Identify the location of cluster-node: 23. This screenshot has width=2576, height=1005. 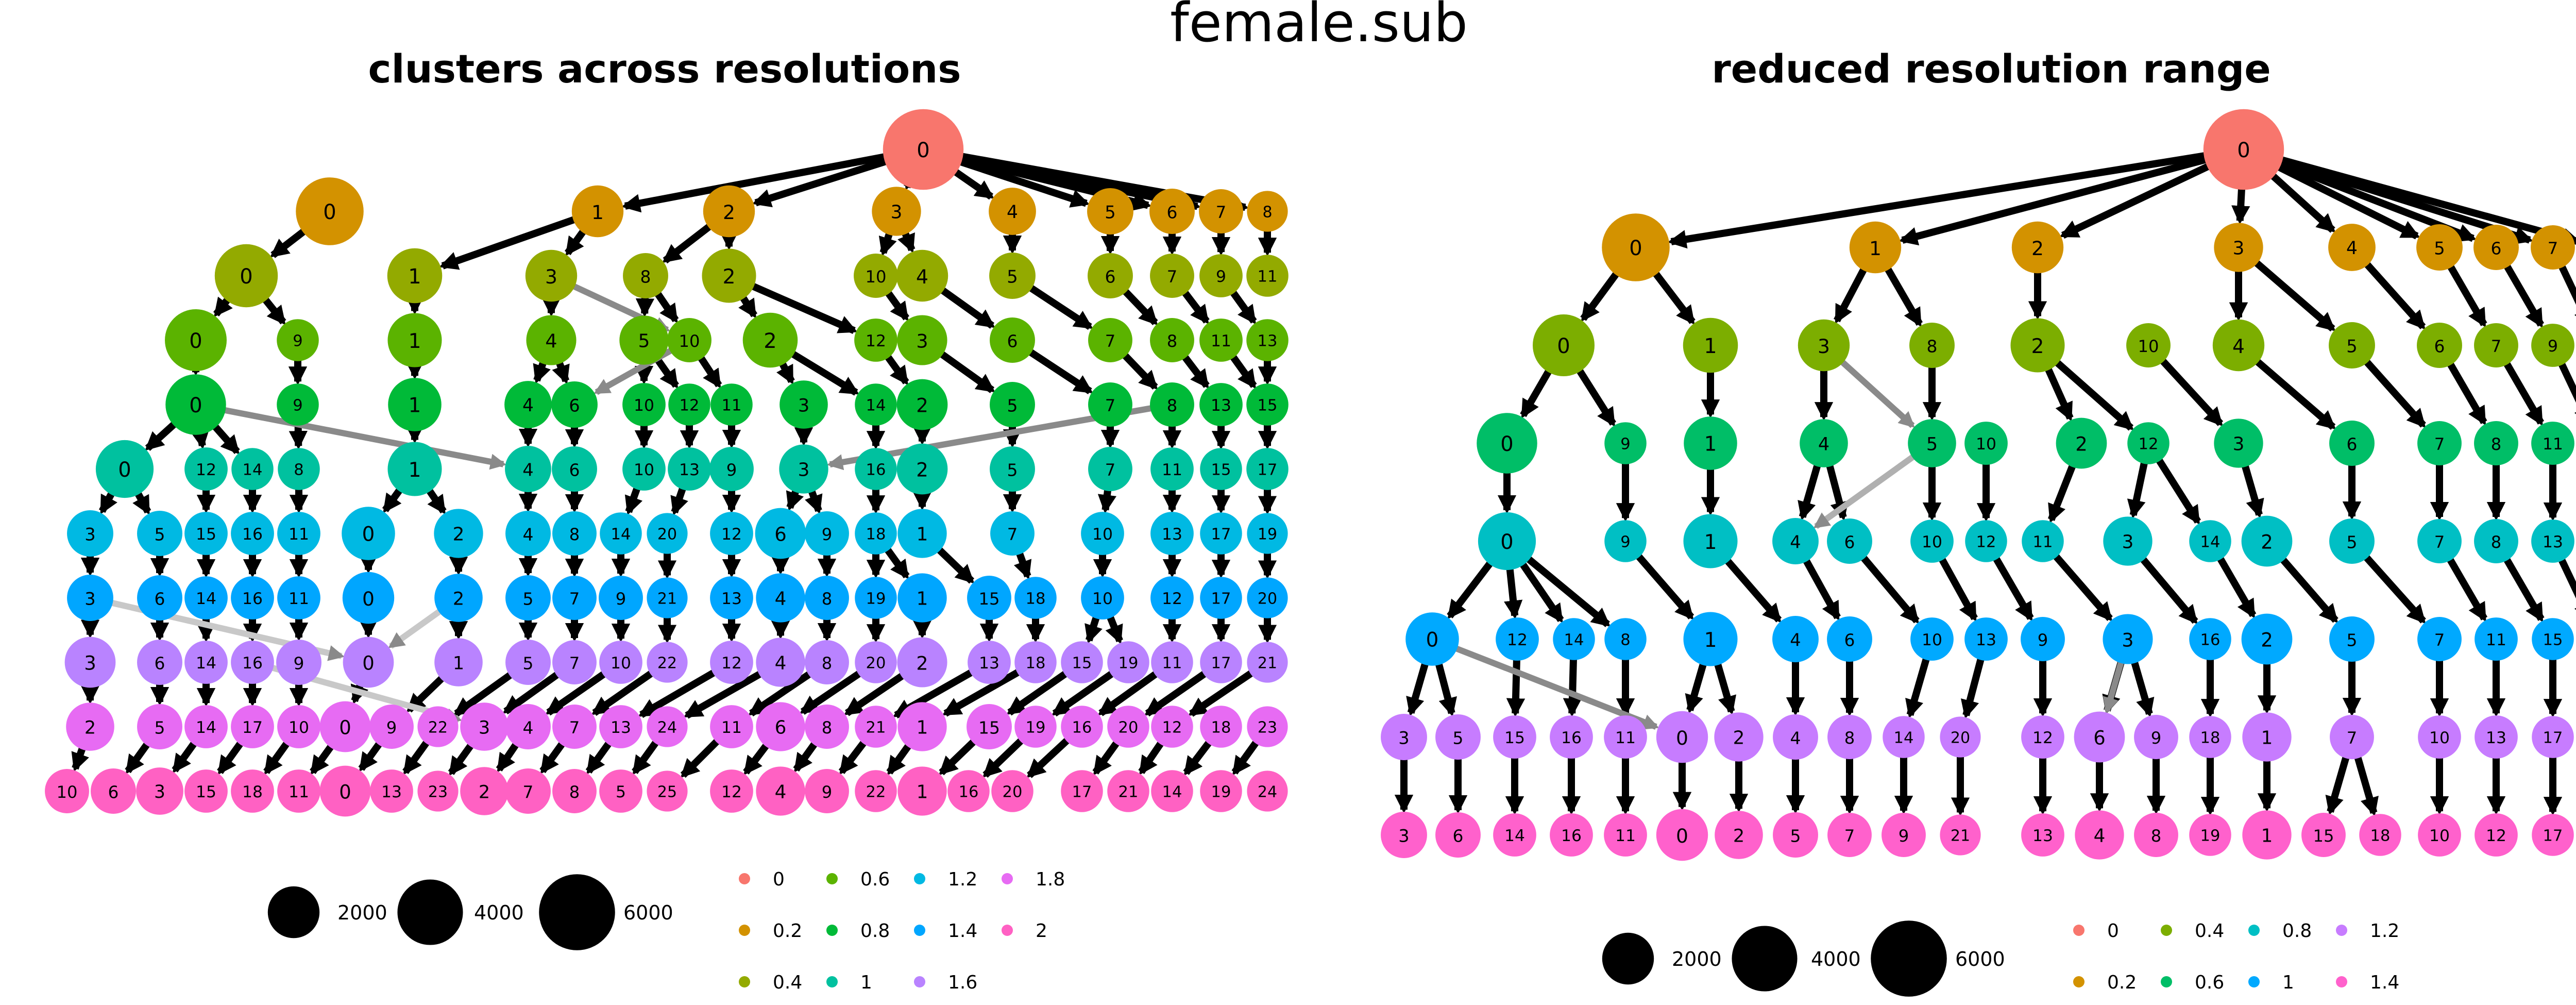
(438, 791).